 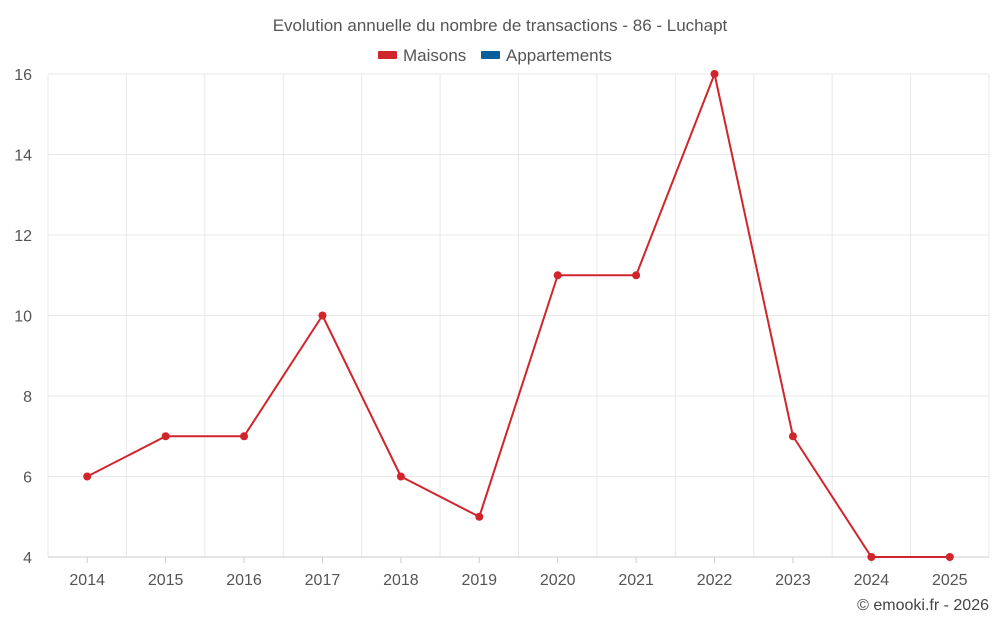 I want to click on credit-text: © emooki.fr - 2026, so click(x=923, y=605).